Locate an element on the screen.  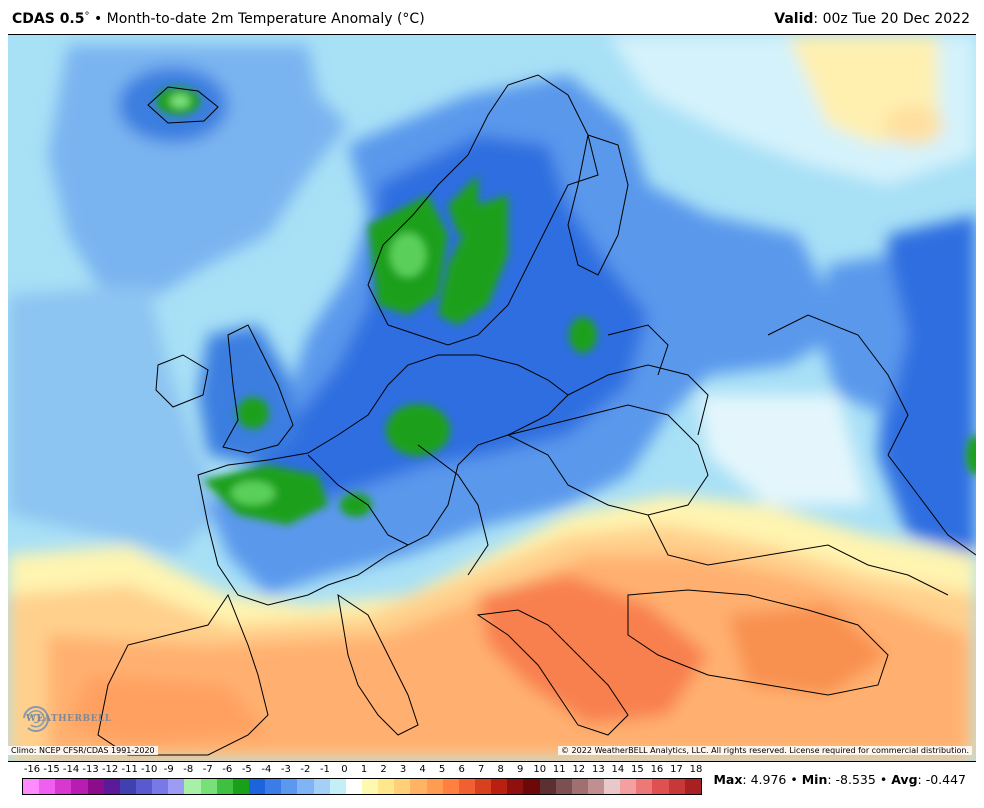
colorbar-tick-label: -2 is located at coordinates (305, 769).